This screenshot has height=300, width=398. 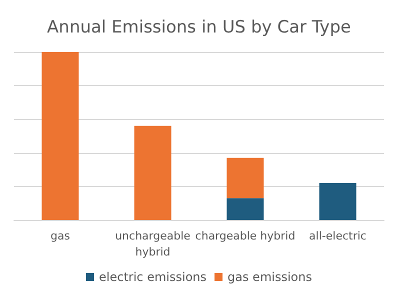 I want to click on x-tick-label: unchargeable hybrid, so click(x=153, y=244).